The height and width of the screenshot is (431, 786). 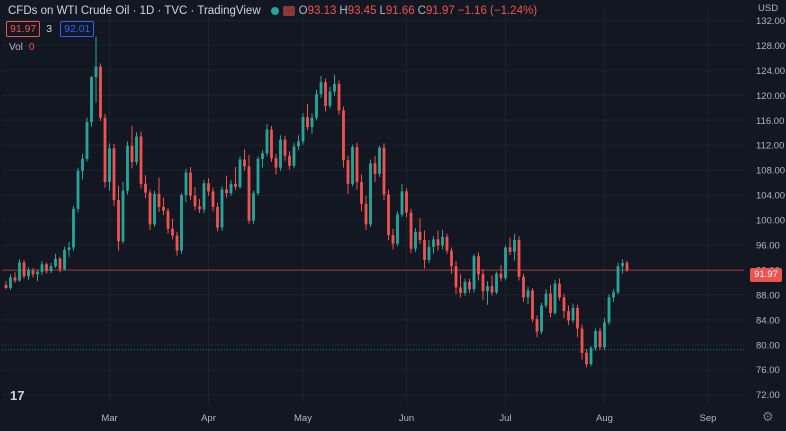 I want to click on time-axis: MarAprMayJunJulAugSepOct24, so click(x=443, y=418).